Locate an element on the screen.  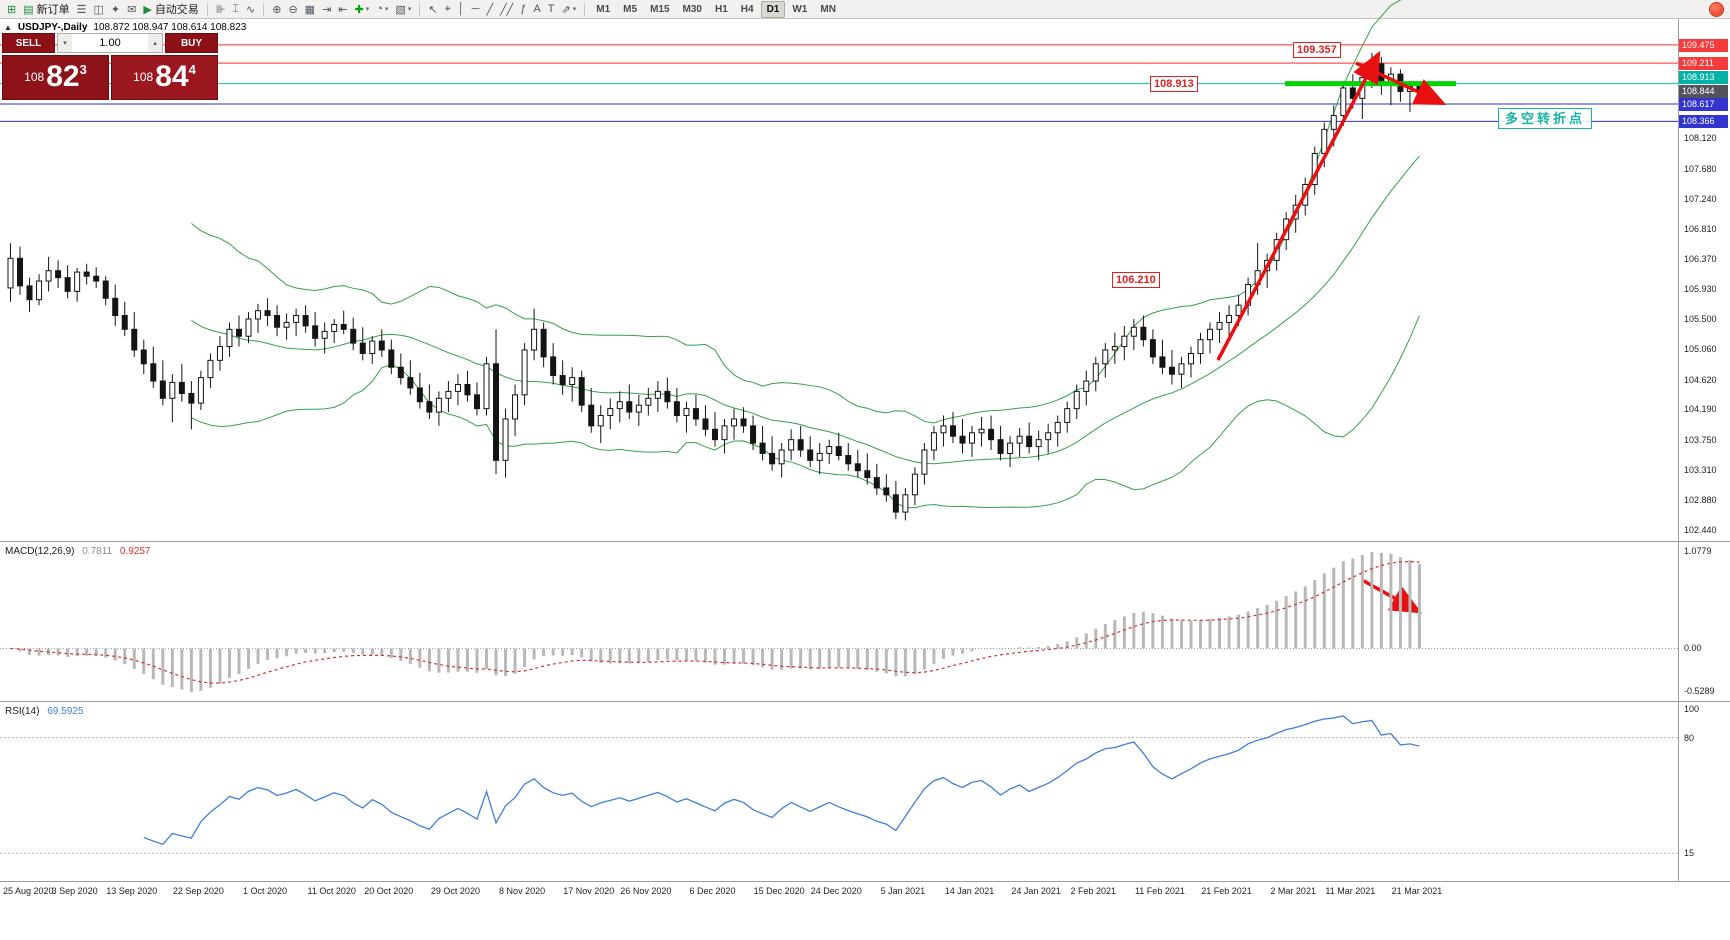
auto-trading-button-label: 自动交易 is located at coordinates (176, 10).